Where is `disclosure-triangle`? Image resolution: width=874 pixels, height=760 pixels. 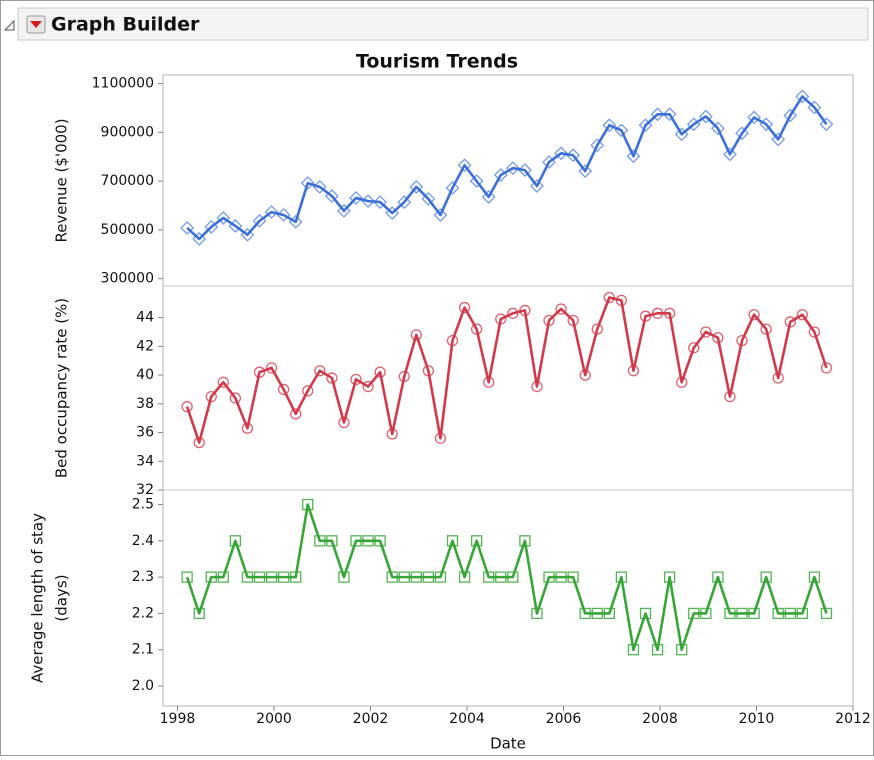
disclosure-triangle is located at coordinates (9, 25).